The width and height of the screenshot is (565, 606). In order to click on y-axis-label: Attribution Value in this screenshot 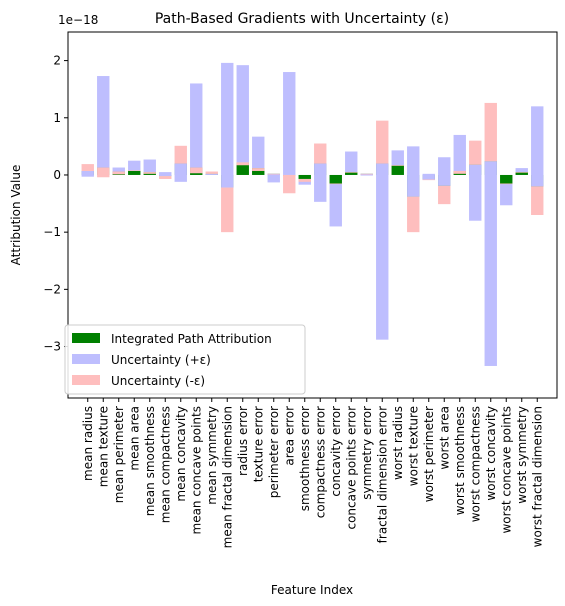, I will do `click(16, 215)`.